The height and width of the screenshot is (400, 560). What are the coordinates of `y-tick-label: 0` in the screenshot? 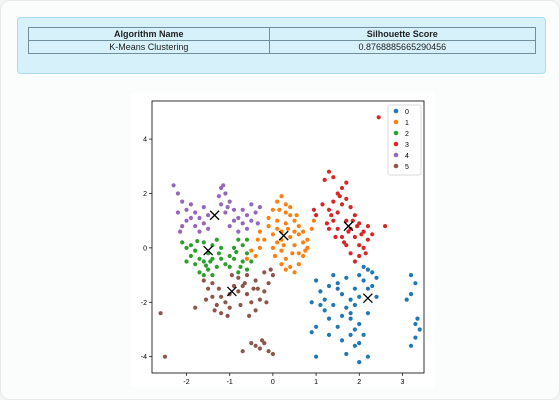 It's located at (145, 248).